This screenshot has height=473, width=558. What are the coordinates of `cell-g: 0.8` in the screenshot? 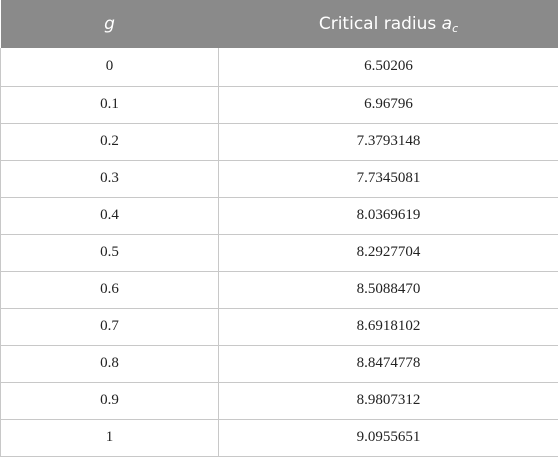 It's located at (109, 364).